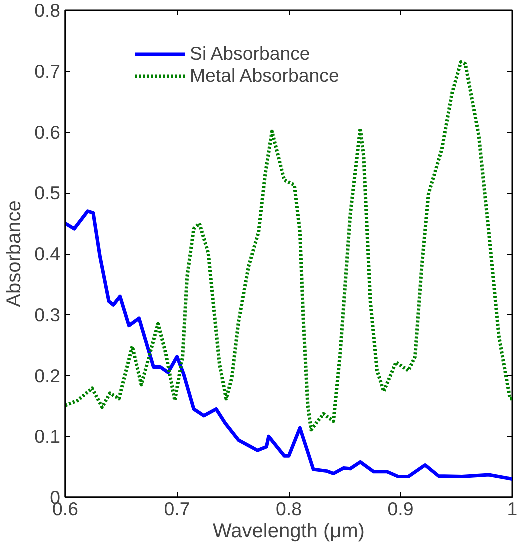  I want to click on x-axis-title: Wavelength (μm), so click(289, 531).